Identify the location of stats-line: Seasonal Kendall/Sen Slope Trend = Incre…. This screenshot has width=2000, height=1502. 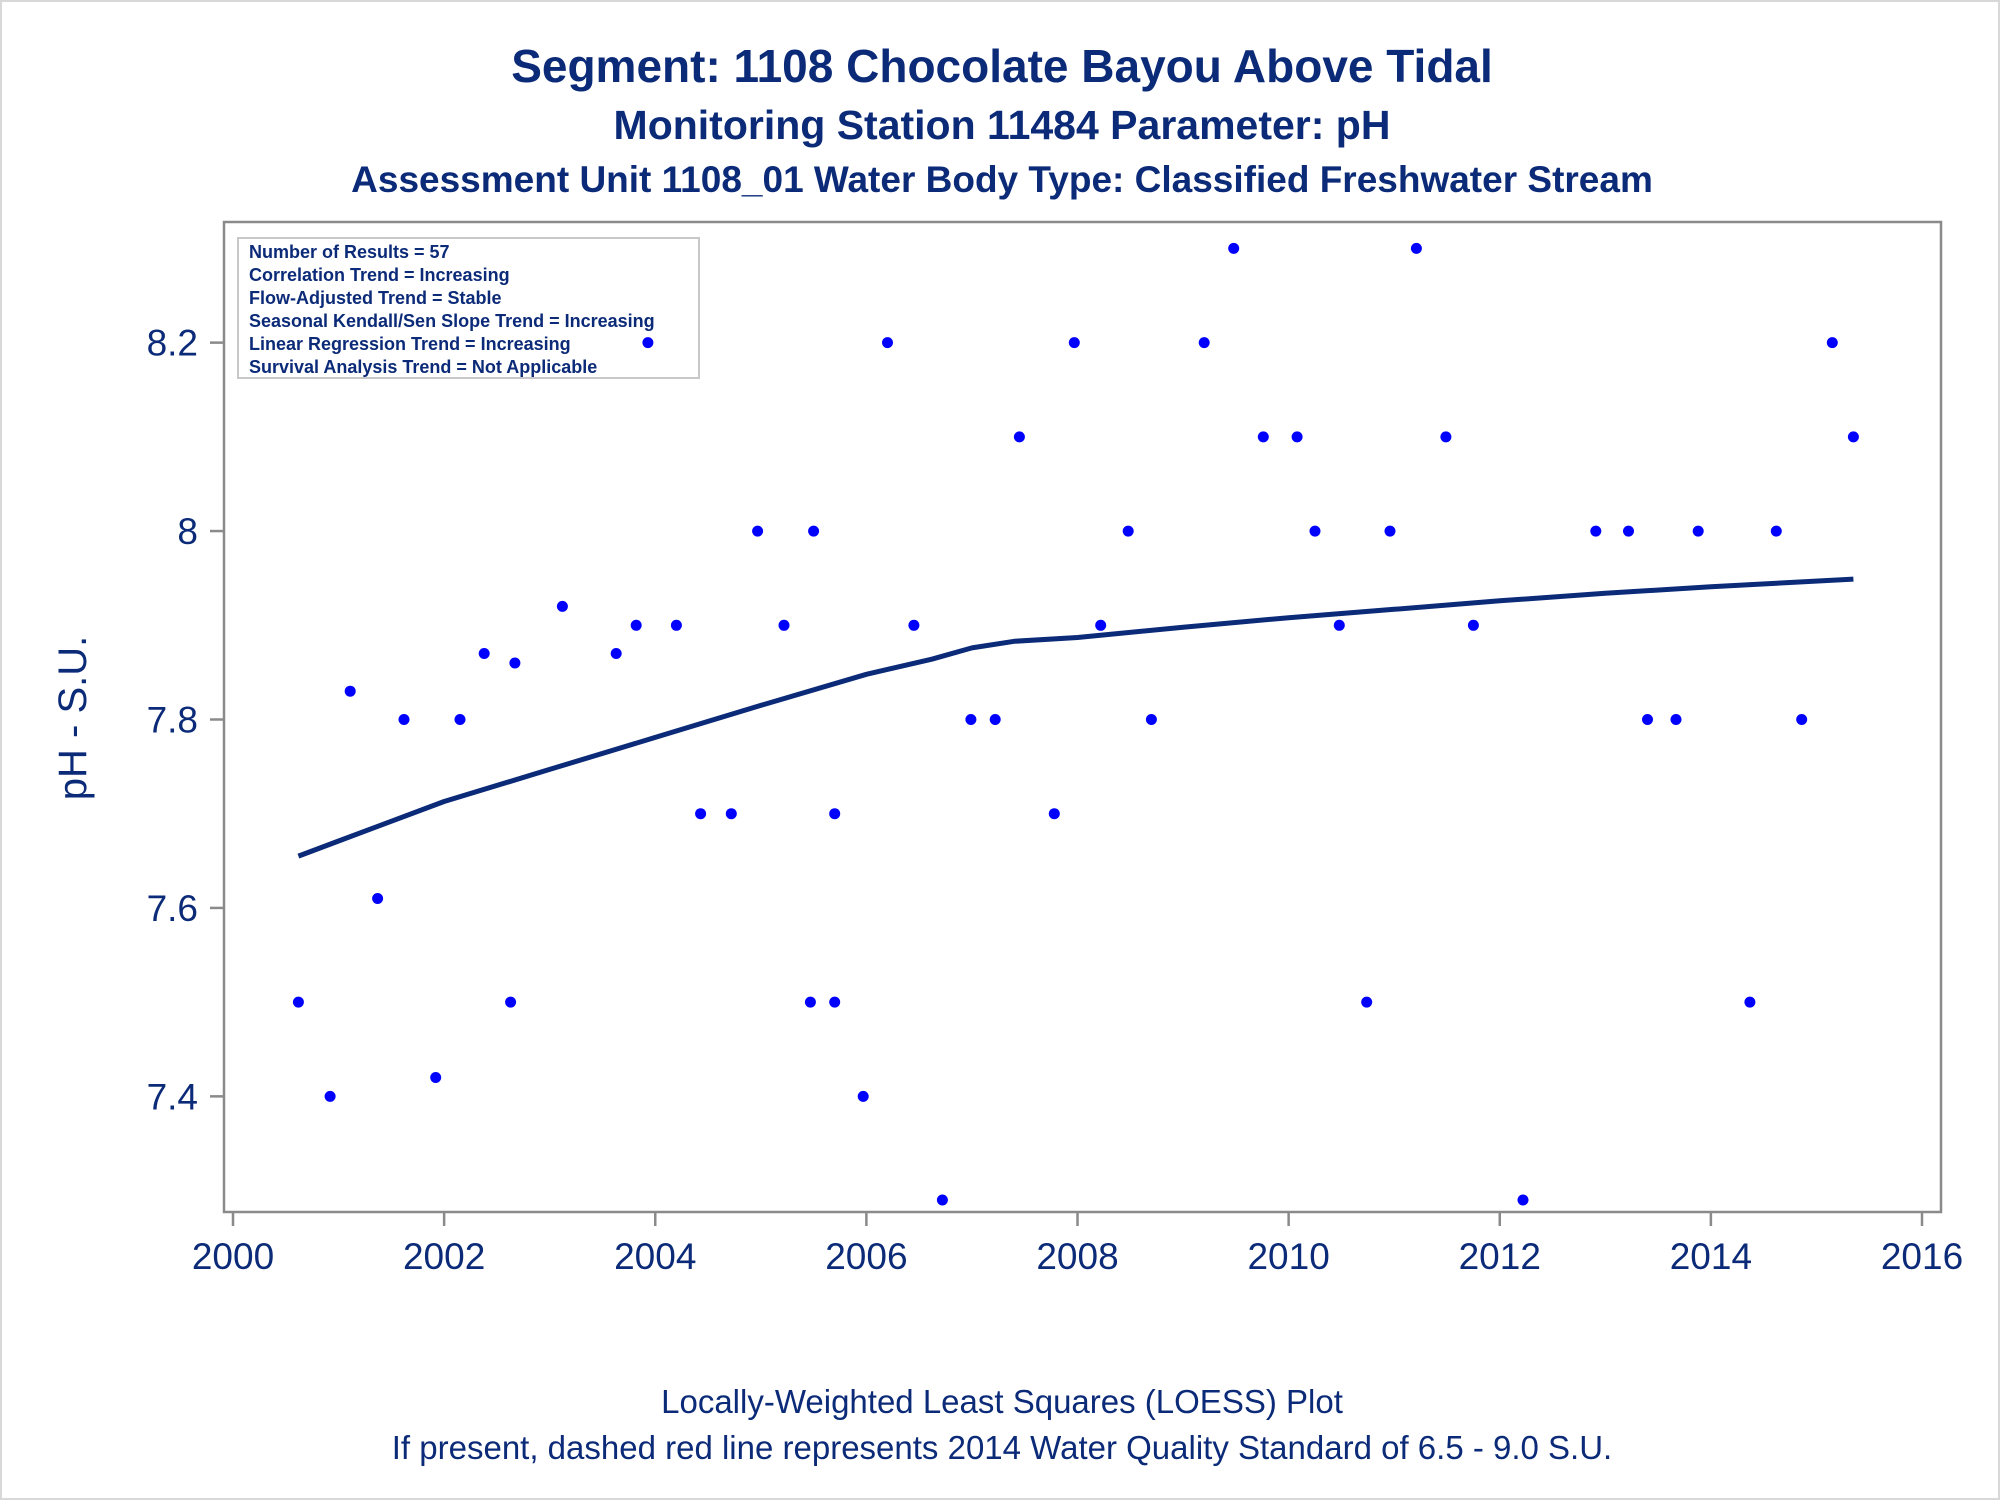
(452, 321).